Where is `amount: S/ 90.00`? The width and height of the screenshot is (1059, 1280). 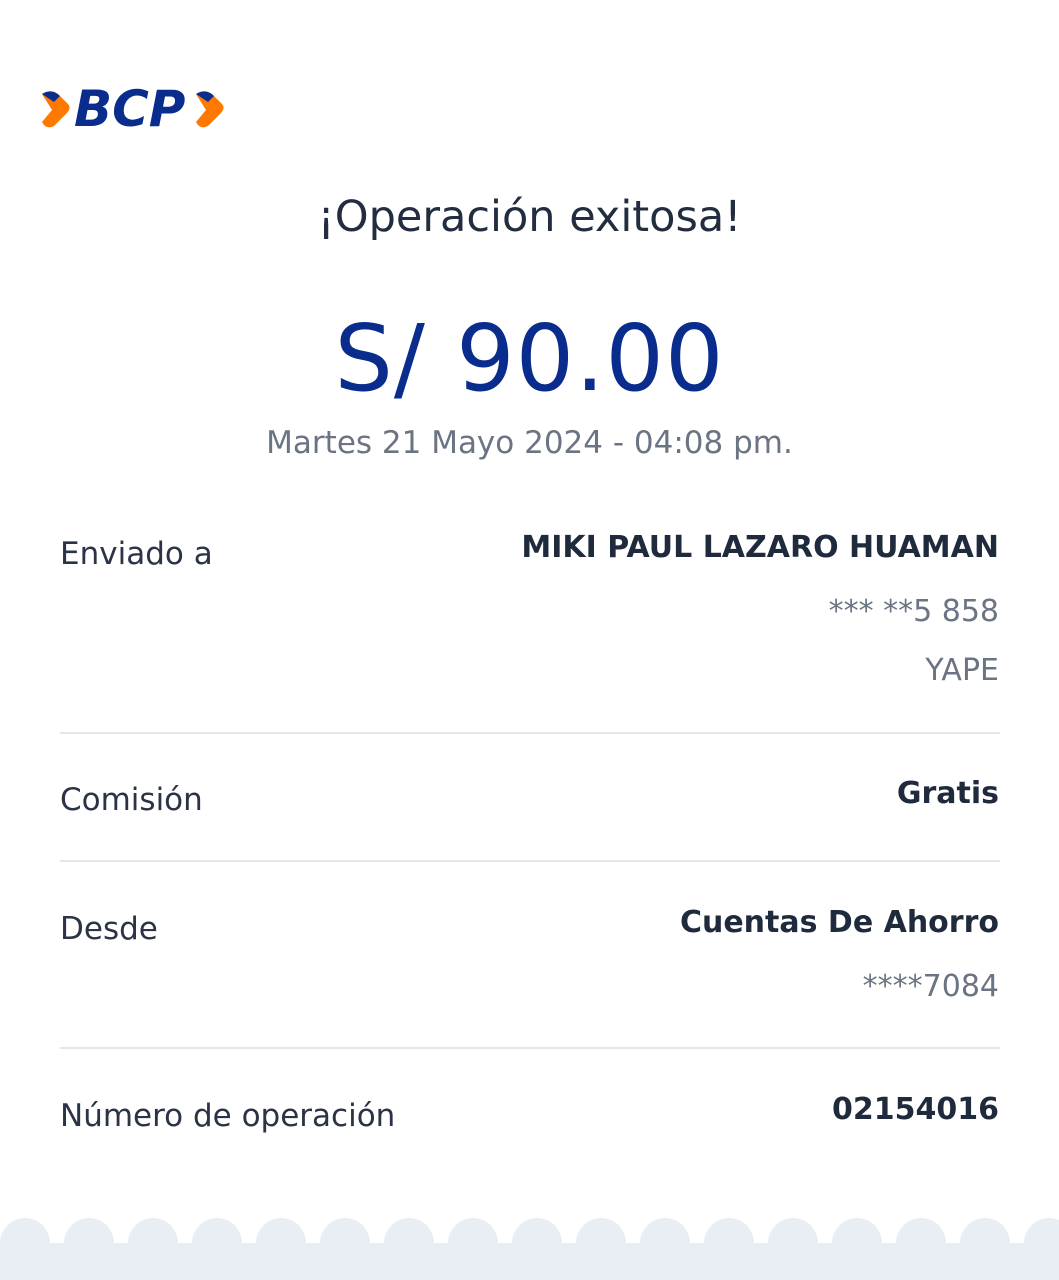 amount: S/ 90.00 is located at coordinates (529, 358).